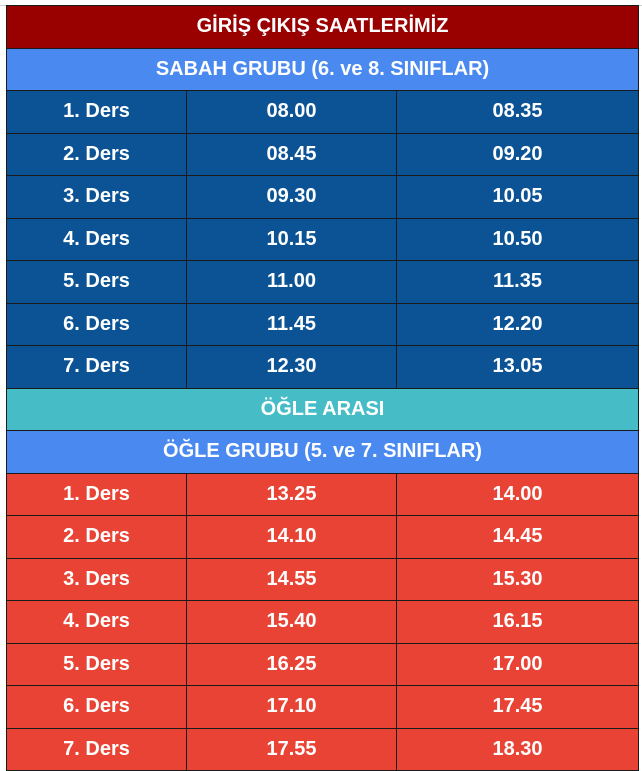 This screenshot has height=771, width=642. What do you see at coordinates (517, 282) in the screenshot?
I see `end-time: 11.35` at bounding box center [517, 282].